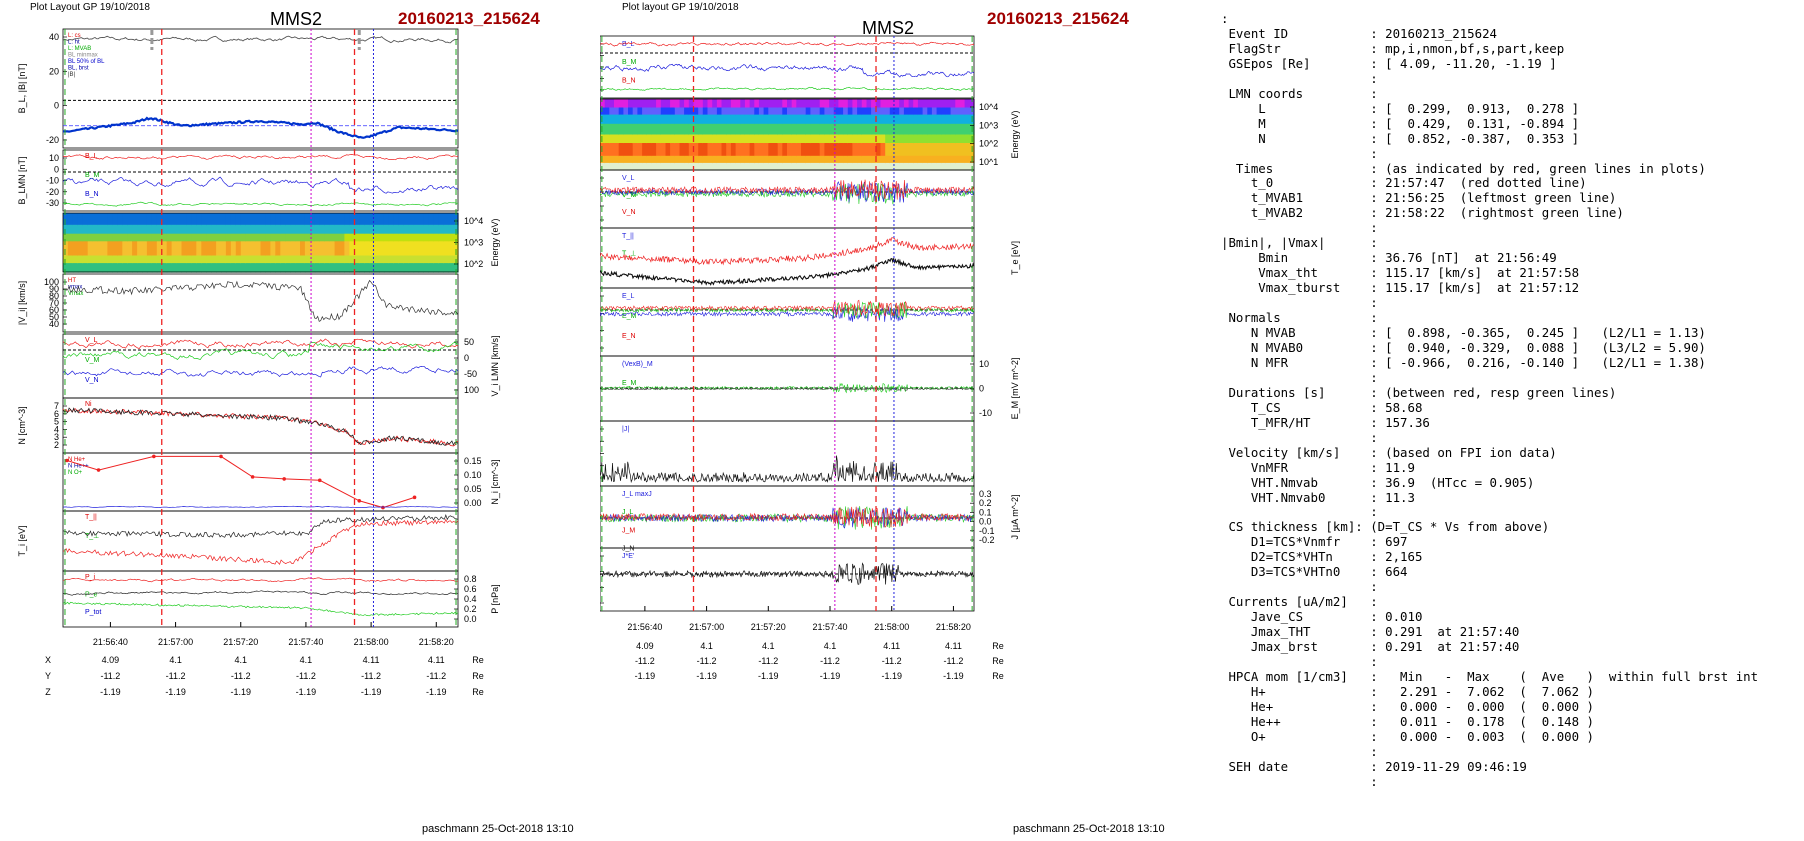  I want to click on y-axis-label: N_i [cm^-3], so click(495, 481).